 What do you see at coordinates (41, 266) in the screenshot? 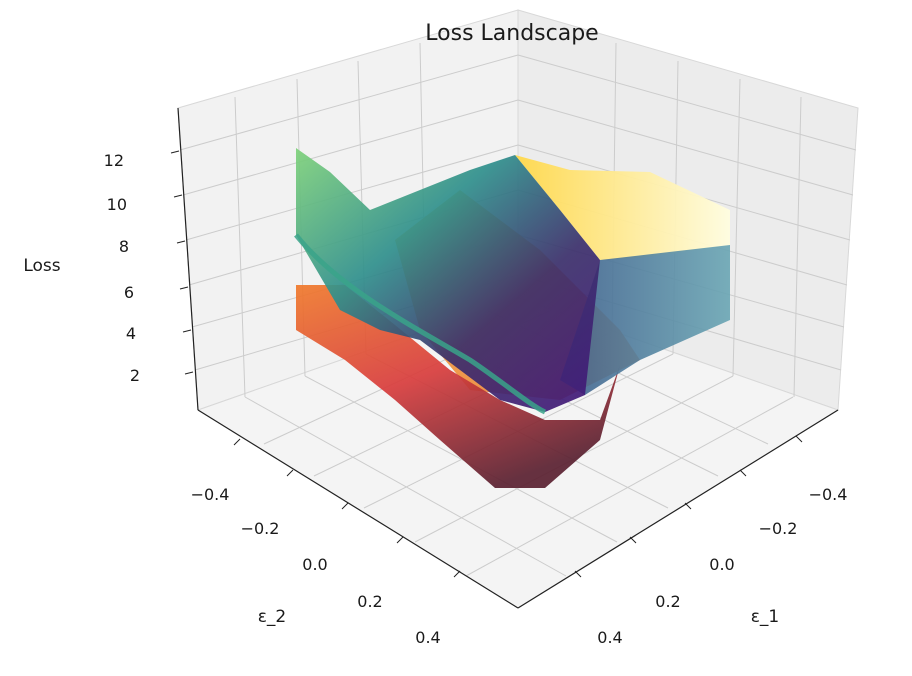
I see `z-axis-label: Loss` at bounding box center [41, 266].